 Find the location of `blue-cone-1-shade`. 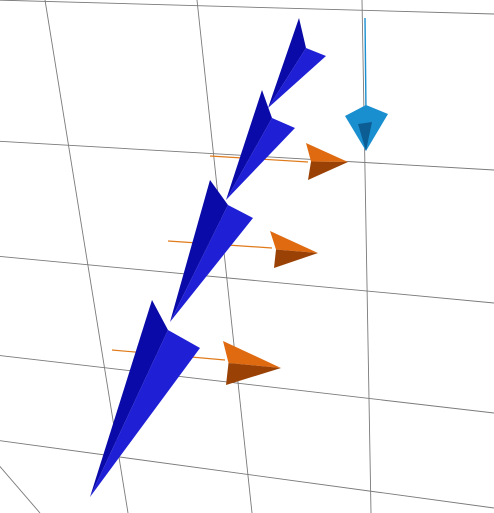

blue-cone-1-shade is located at coordinates (129, 398).